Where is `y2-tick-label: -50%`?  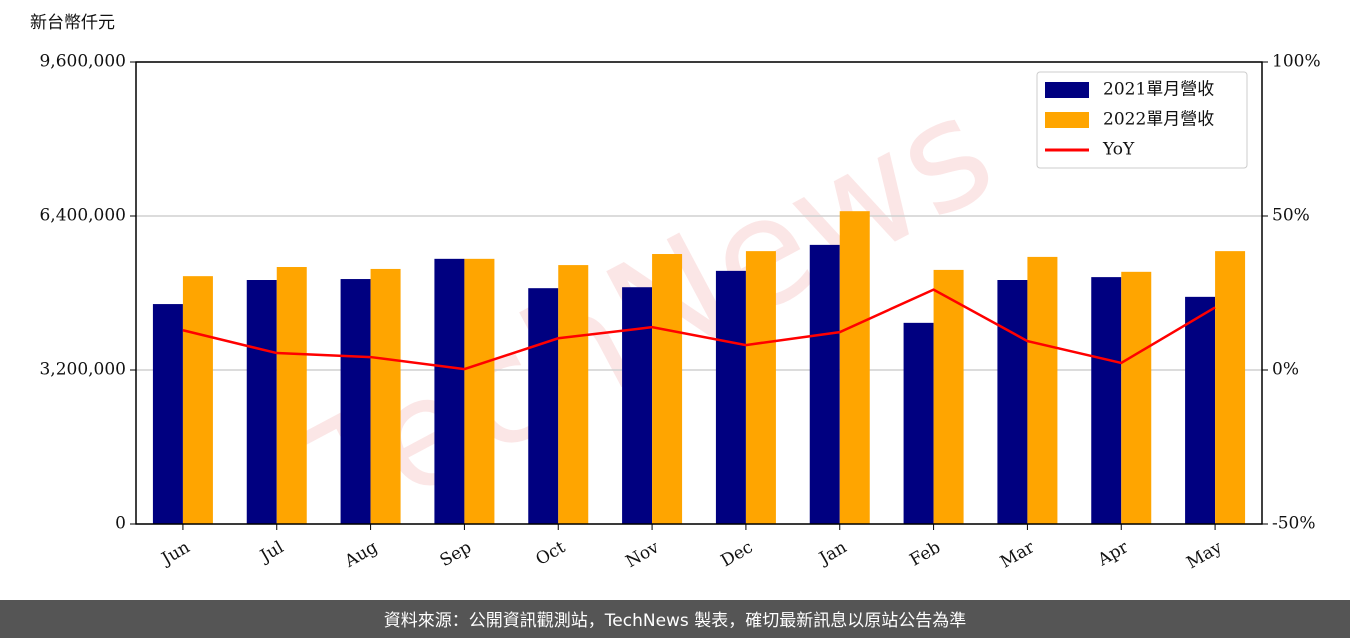 y2-tick-label: -50% is located at coordinates (1294, 524).